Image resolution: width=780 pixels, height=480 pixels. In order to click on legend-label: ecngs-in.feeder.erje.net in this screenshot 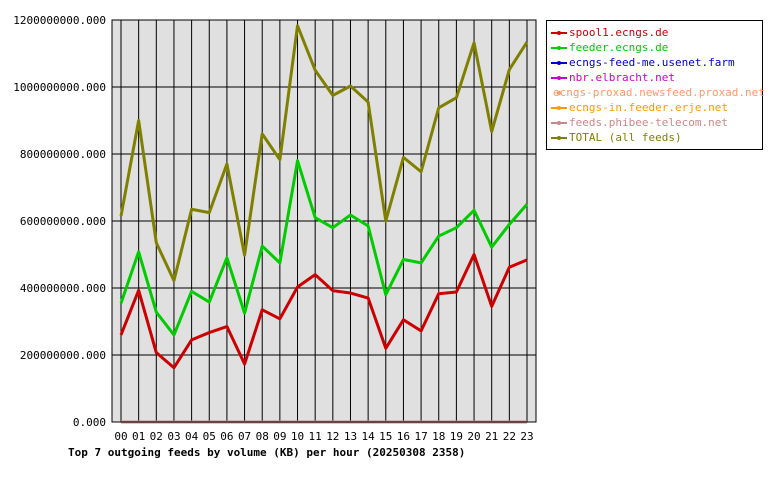, I will do `click(648, 107)`.